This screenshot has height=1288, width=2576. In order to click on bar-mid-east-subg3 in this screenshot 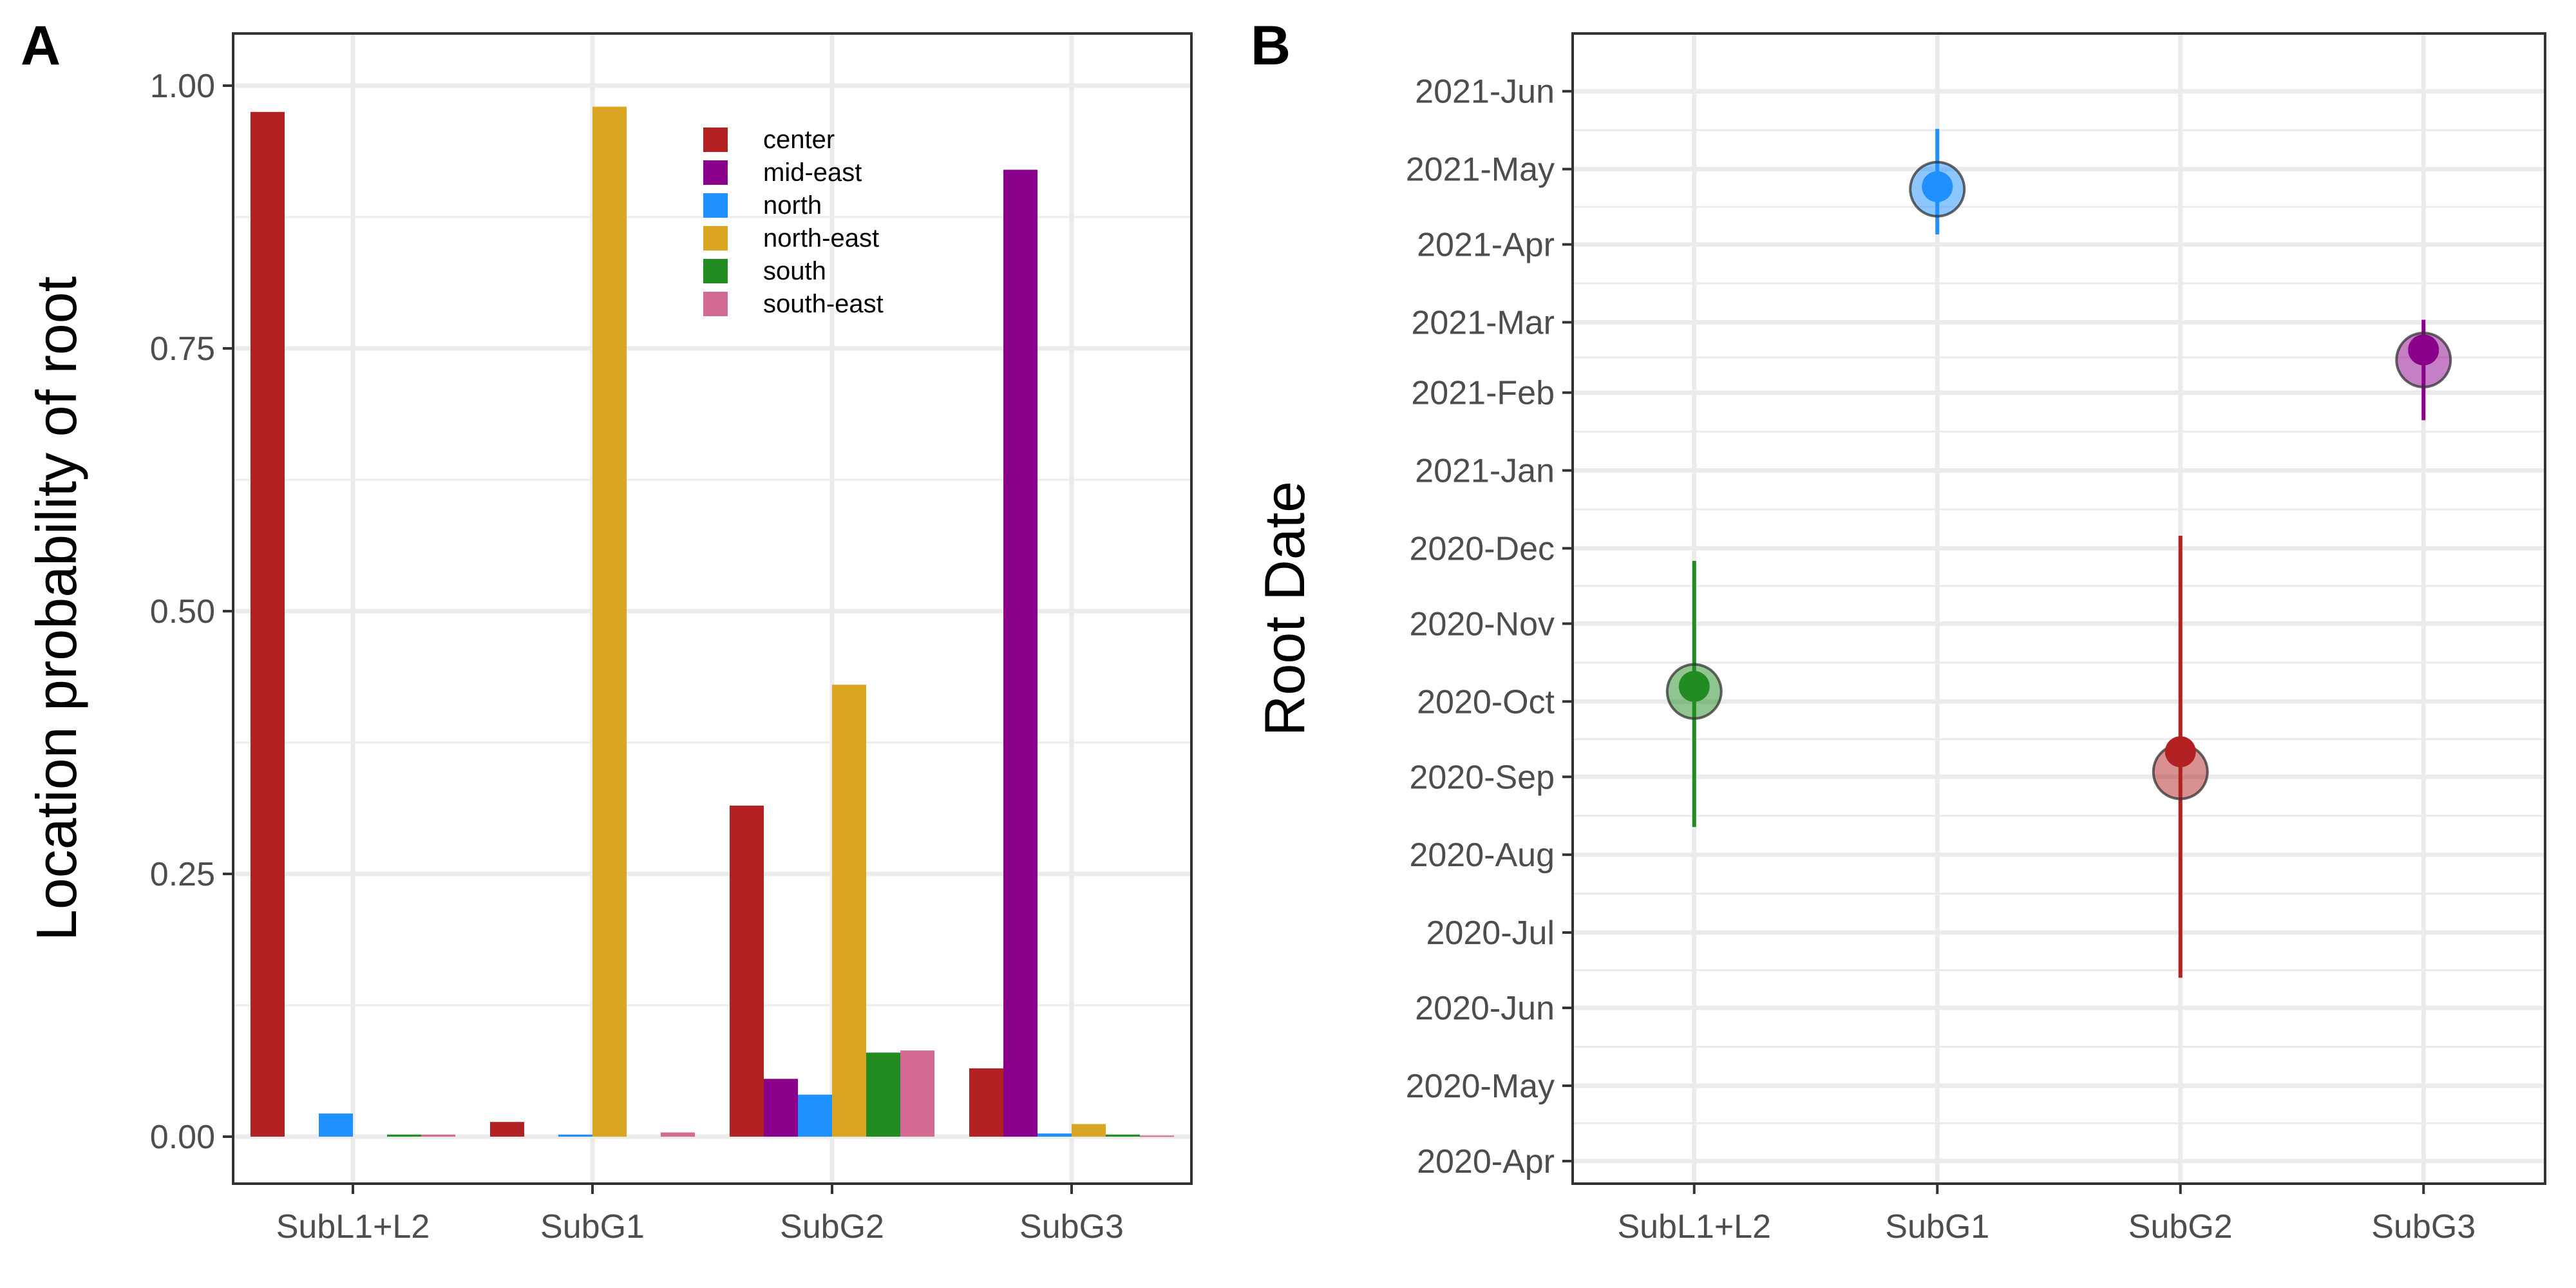, I will do `click(1020, 653)`.